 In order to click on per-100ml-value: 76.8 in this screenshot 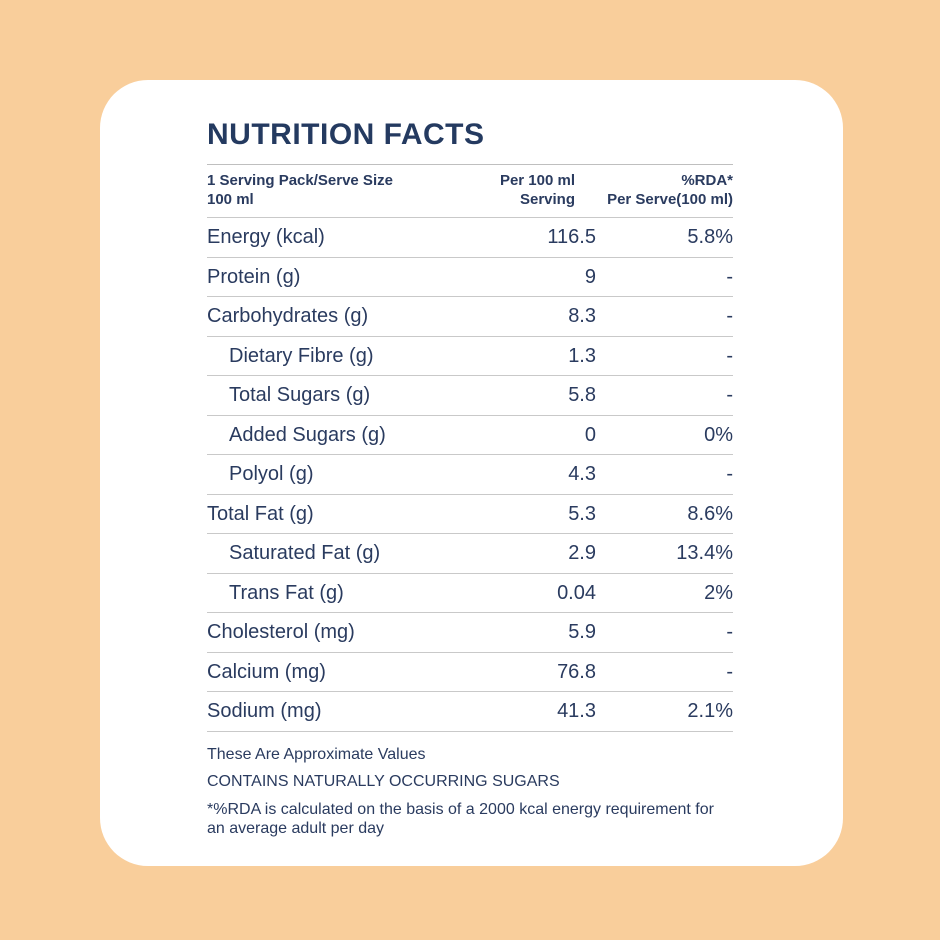, I will do `click(576, 671)`.